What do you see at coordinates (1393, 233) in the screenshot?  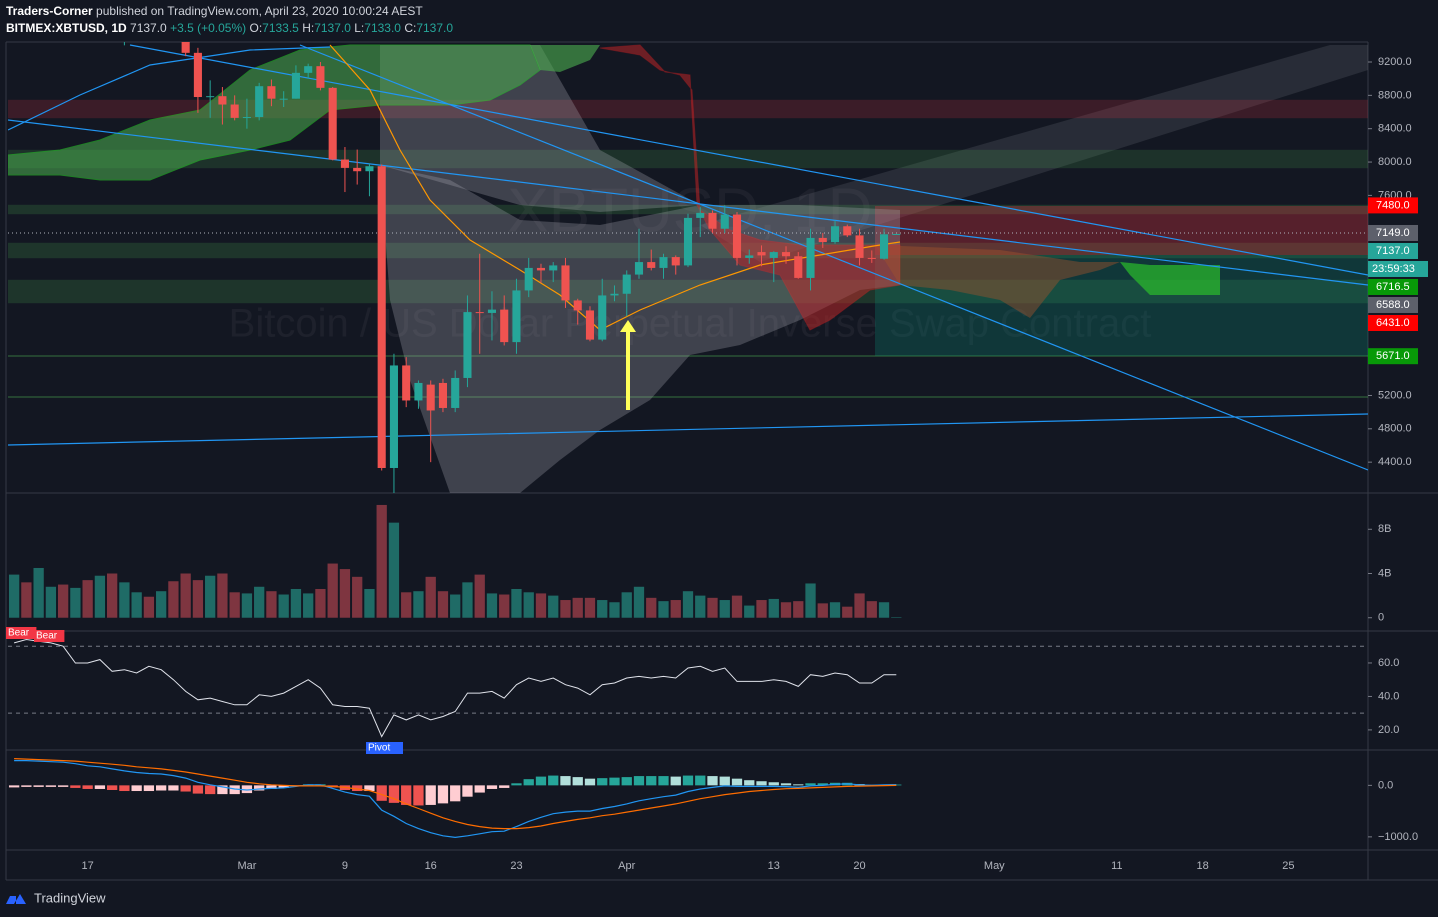 I see `price-badge-label: 7149.0` at bounding box center [1393, 233].